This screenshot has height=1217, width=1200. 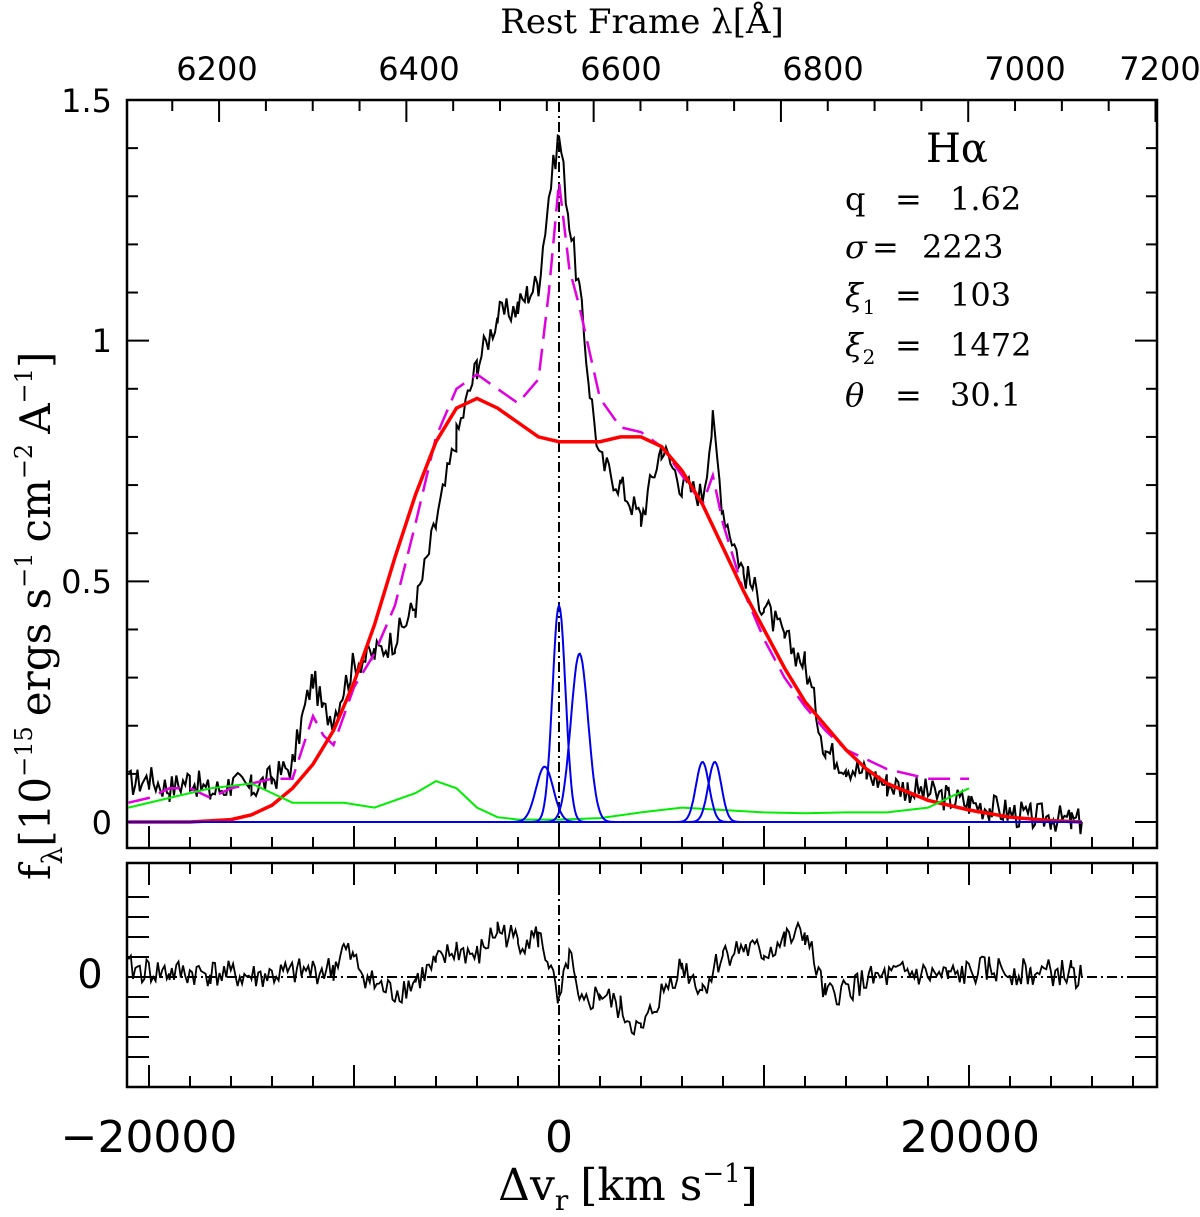 What do you see at coordinates (1159, 69) in the screenshot?
I see `top-tick-label: 7200` at bounding box center [1159, 69].